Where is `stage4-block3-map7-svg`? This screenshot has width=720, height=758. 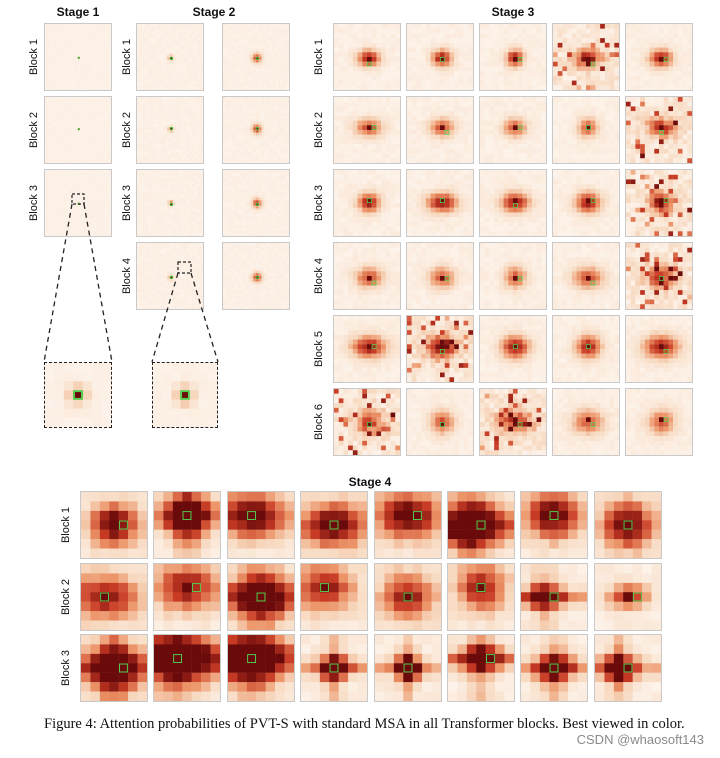
stage4-block3-map7-svg is located at coordinates (554, 668).